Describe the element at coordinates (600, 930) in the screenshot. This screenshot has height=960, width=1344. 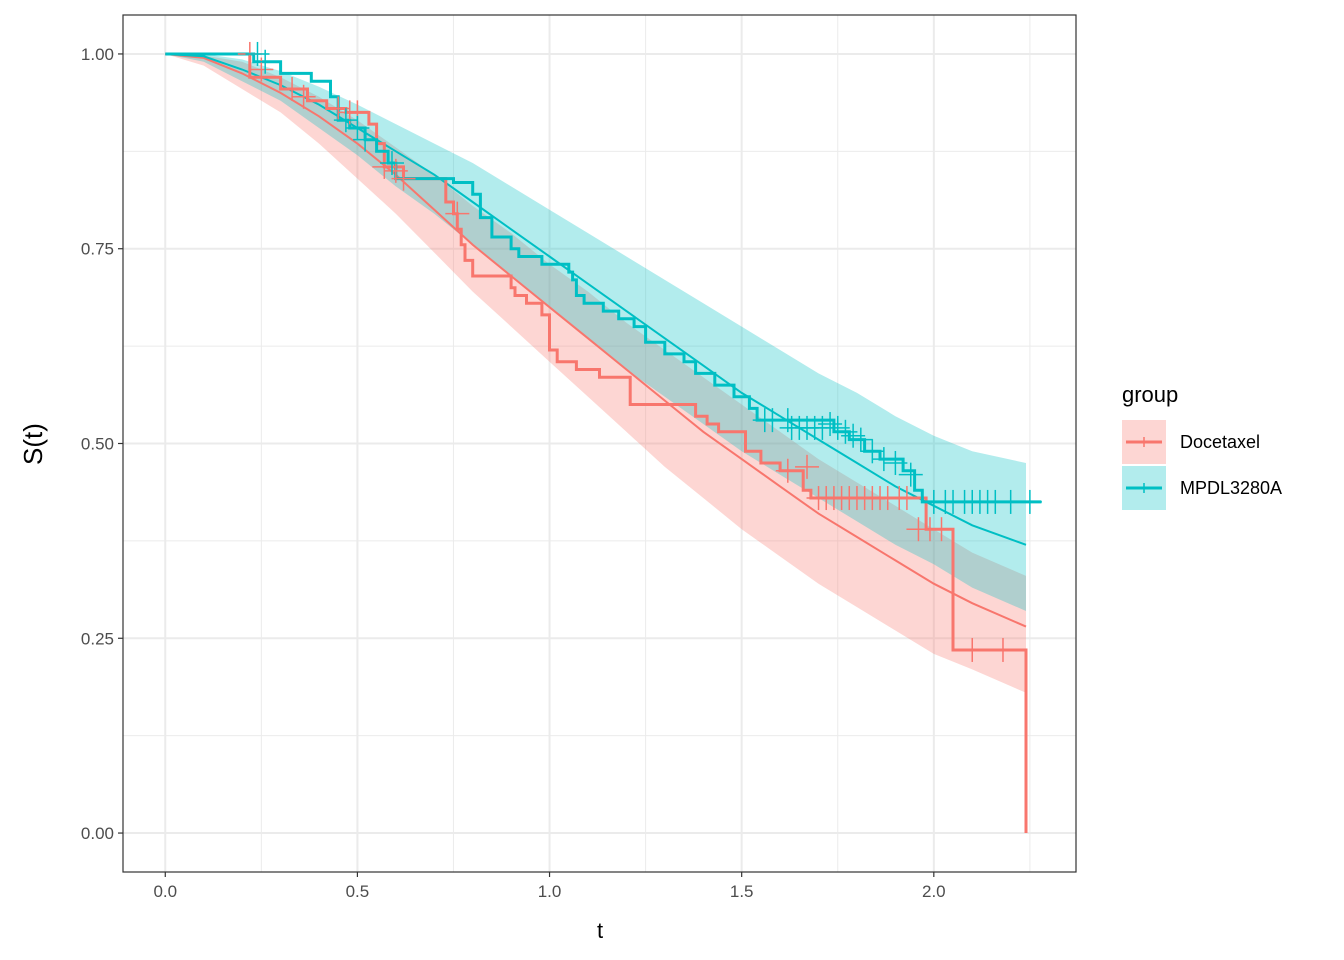
I see `x-axis-title: t` at that location.